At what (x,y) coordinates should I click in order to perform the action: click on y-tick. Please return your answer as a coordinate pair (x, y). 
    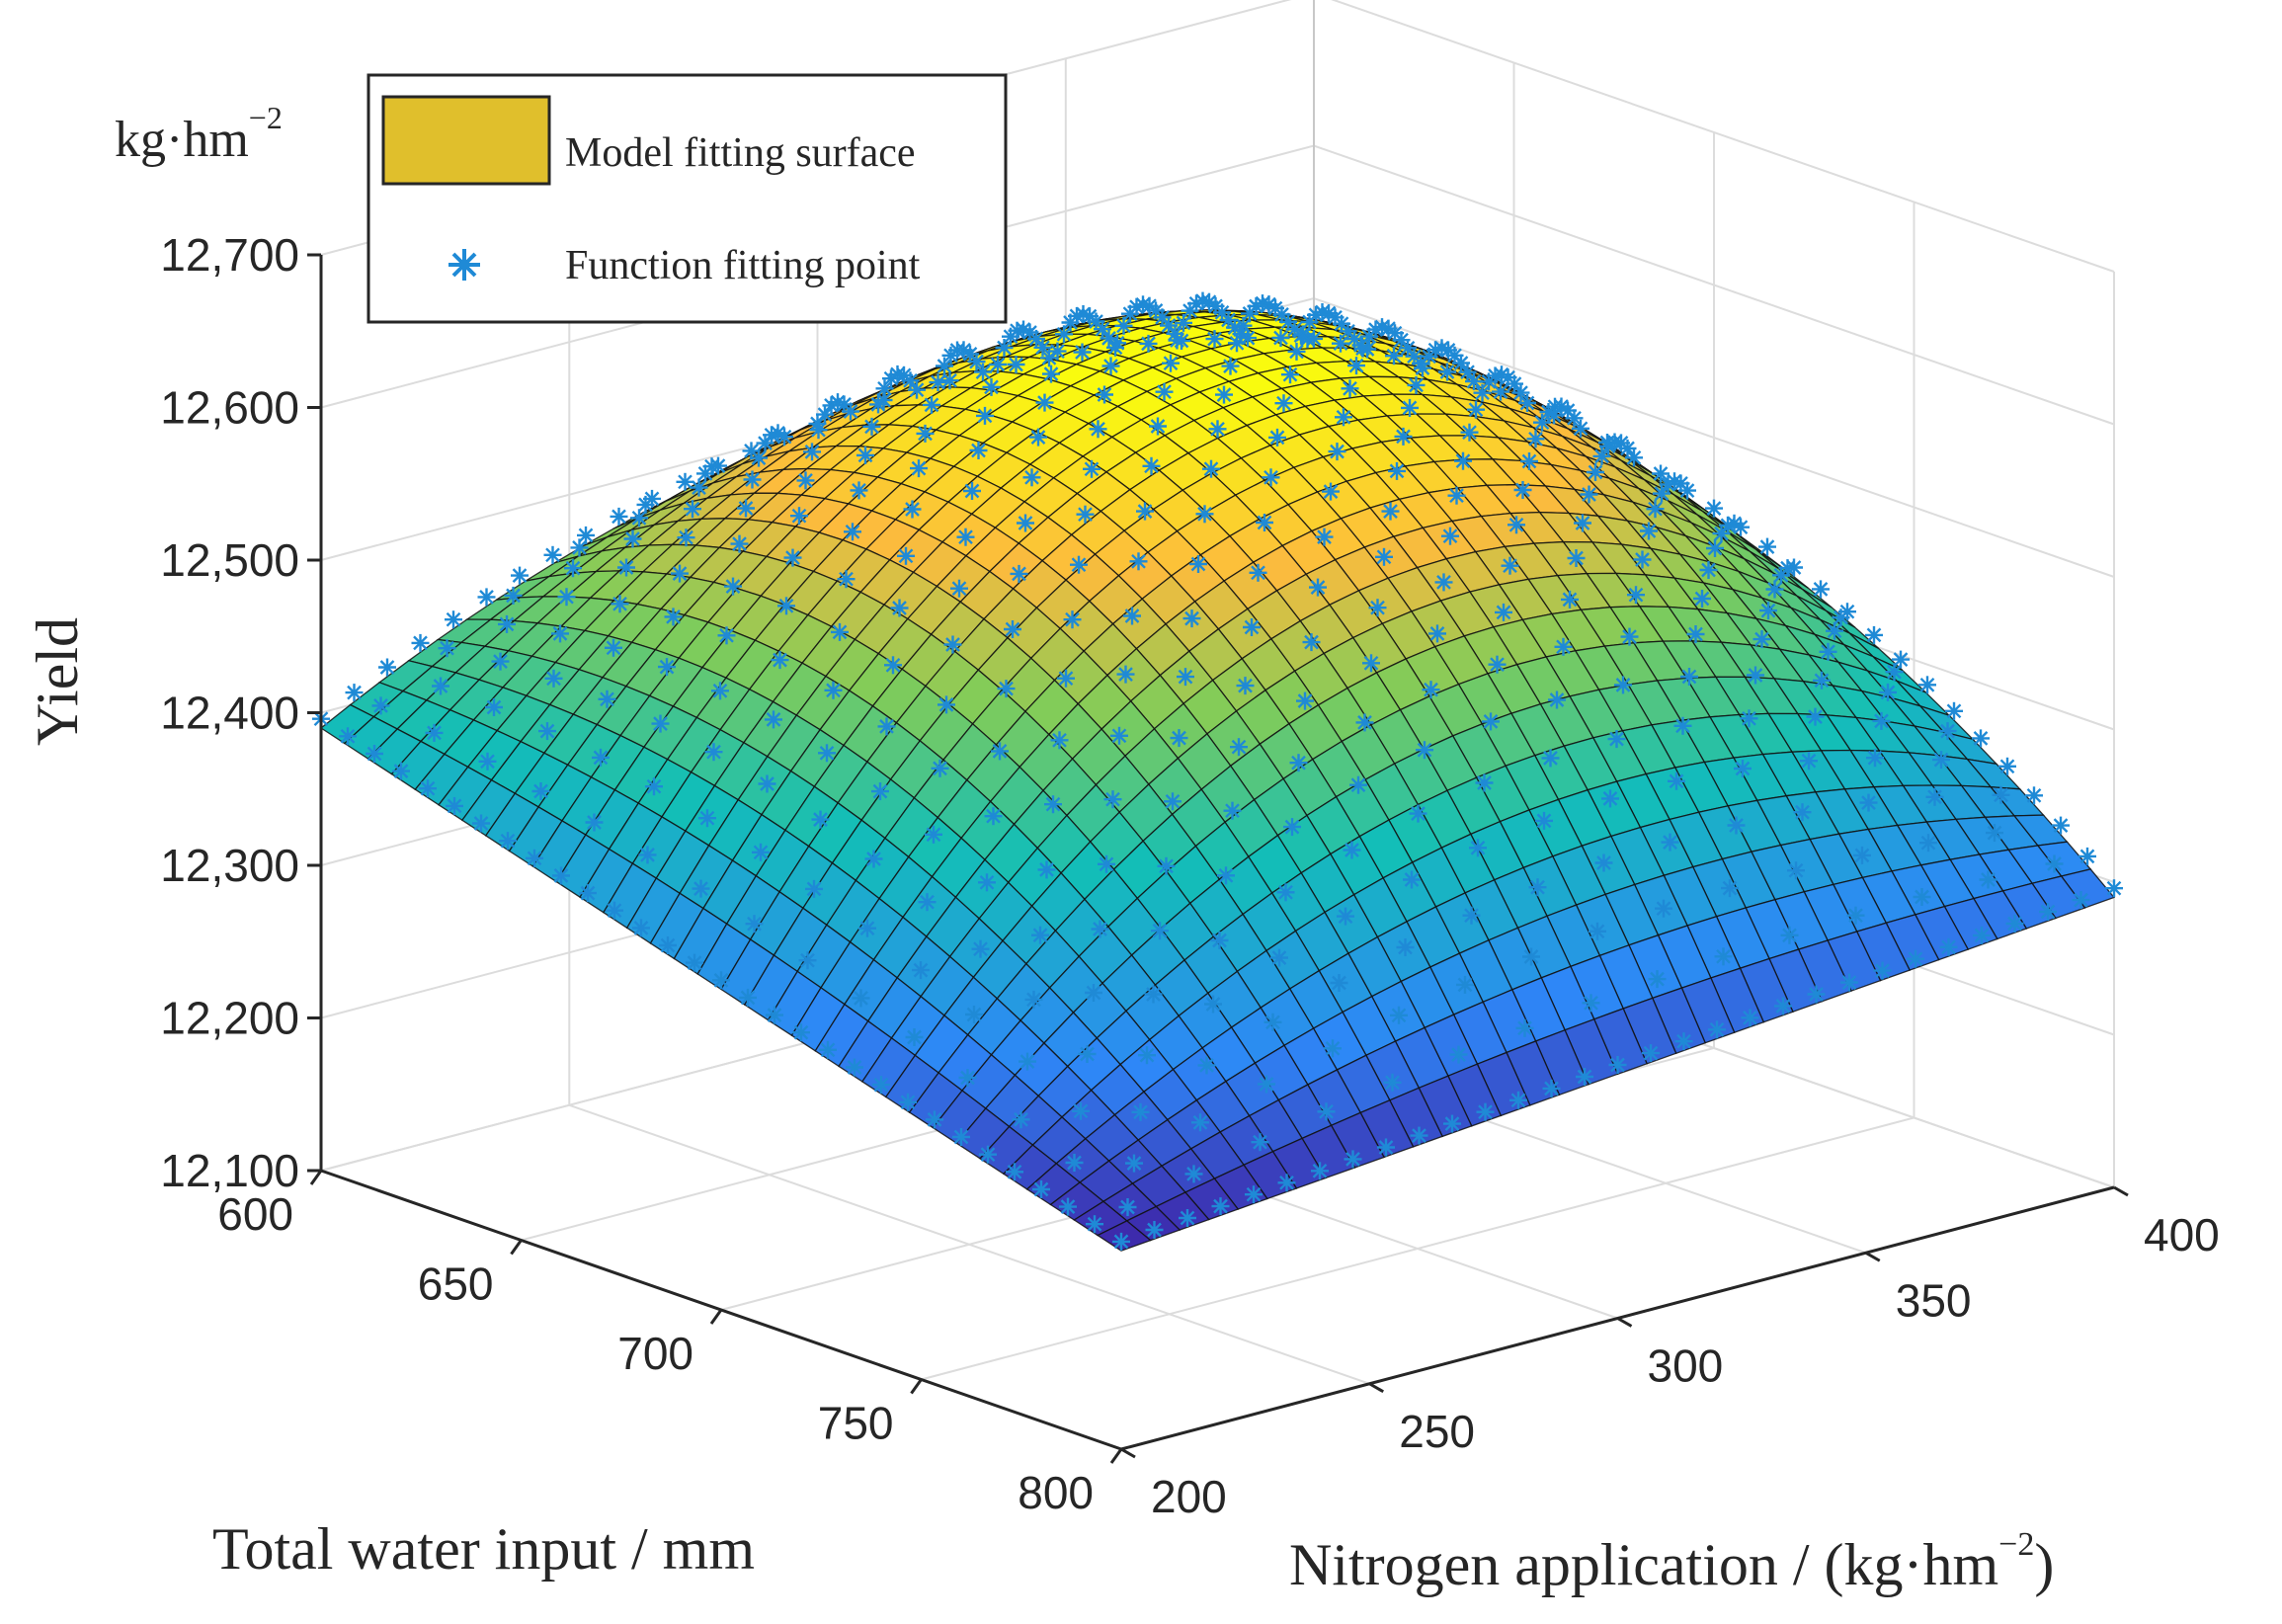
    Looking at the image, I should click on (1873, 1256).